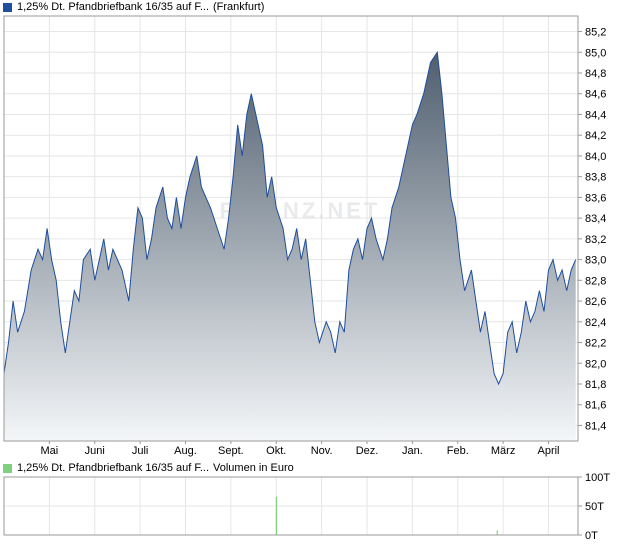 The image size is (620, 546). Describe the element at coordinates (595, 344) in the screenshot. I see `price-y-tick-label: 82,2` at that location.